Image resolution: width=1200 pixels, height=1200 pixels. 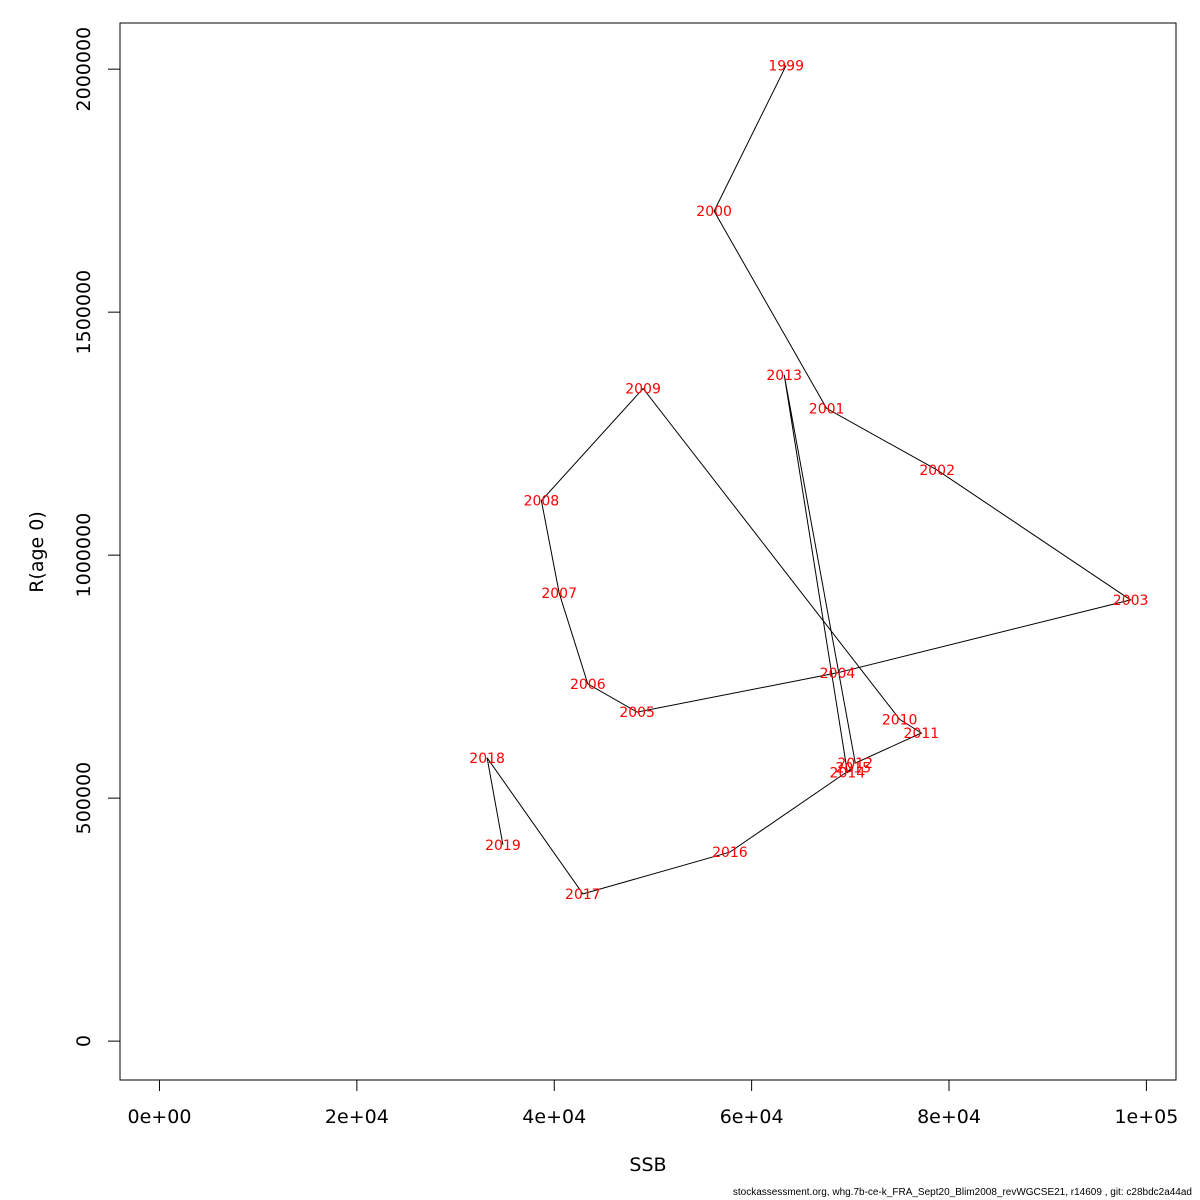 I want to click on x-axis-title: SSB, so click(x=647, y=1165).